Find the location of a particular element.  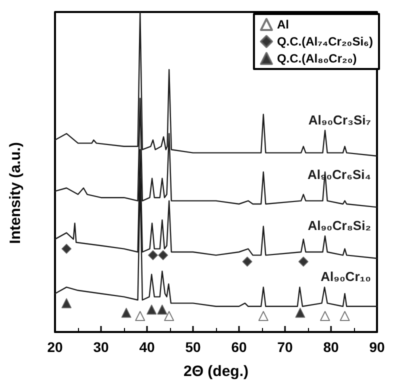

x-tick-label: 60 is located at coordinates (239, 347).